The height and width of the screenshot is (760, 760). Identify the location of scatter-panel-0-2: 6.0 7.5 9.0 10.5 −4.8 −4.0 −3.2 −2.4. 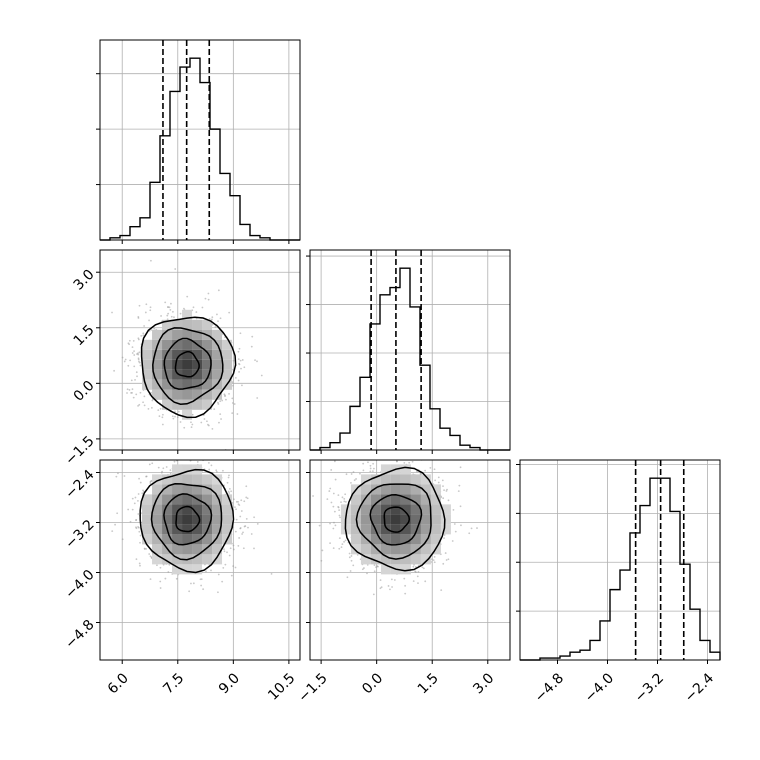
(181, 572).